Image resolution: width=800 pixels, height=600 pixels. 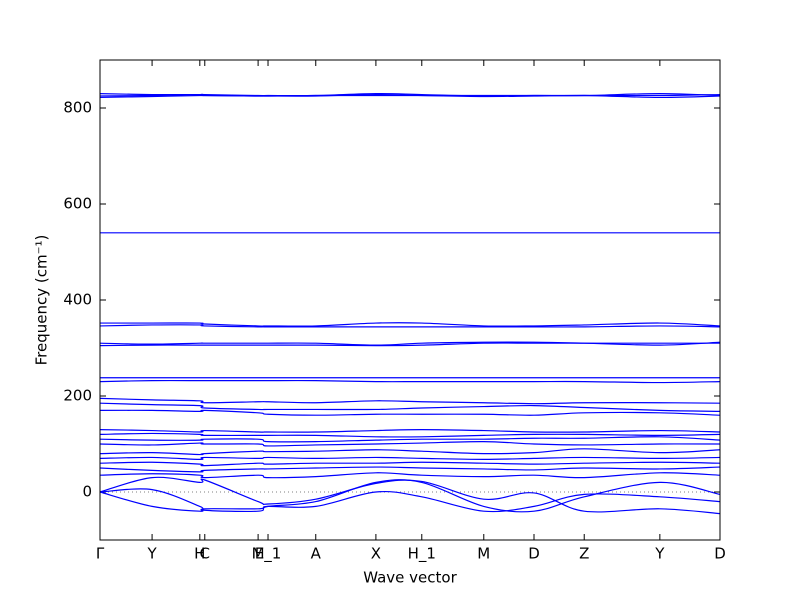 I want to click on x-tick-label: H_1, so click(x=422, y=554).